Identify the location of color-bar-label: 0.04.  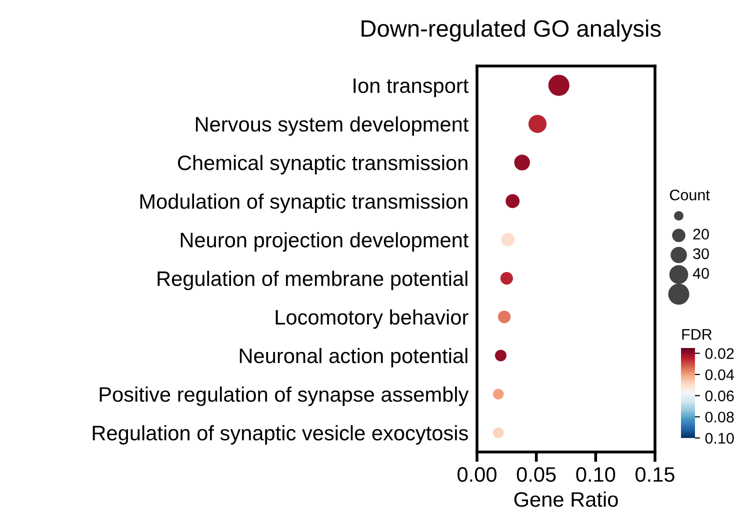
(719, 374).